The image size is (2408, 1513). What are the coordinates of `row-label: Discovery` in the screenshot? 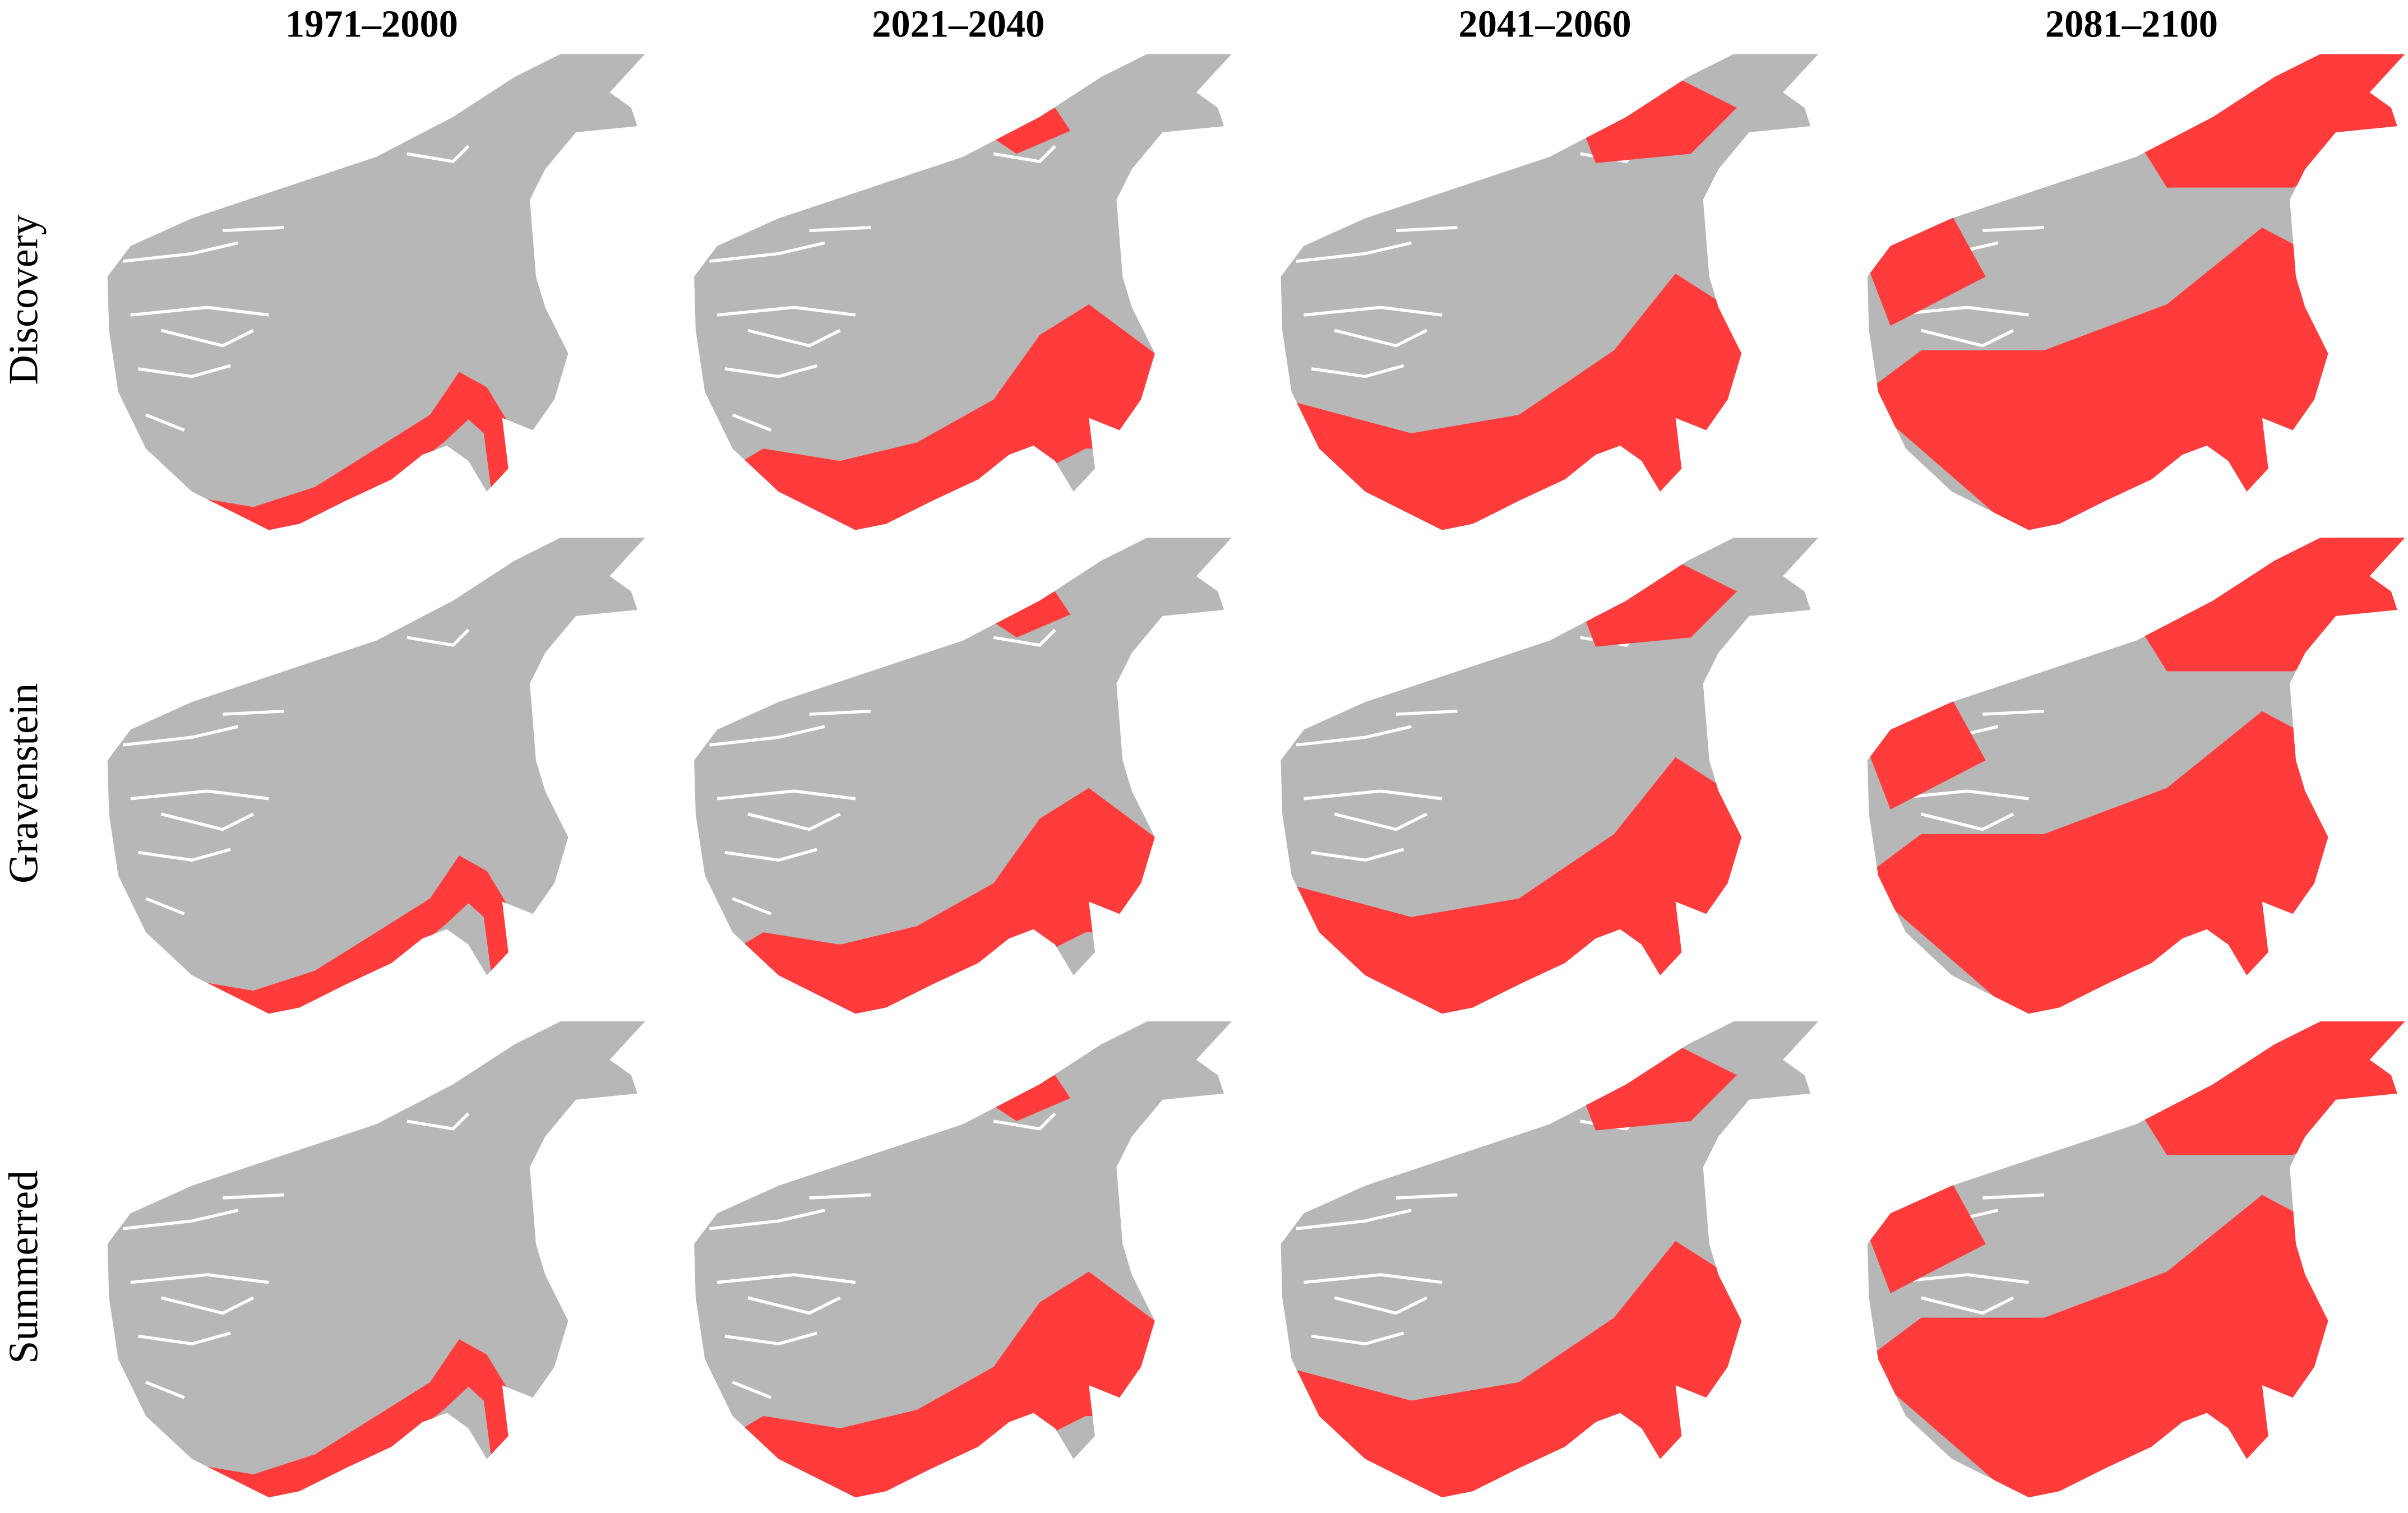 It's located at (23, 300).